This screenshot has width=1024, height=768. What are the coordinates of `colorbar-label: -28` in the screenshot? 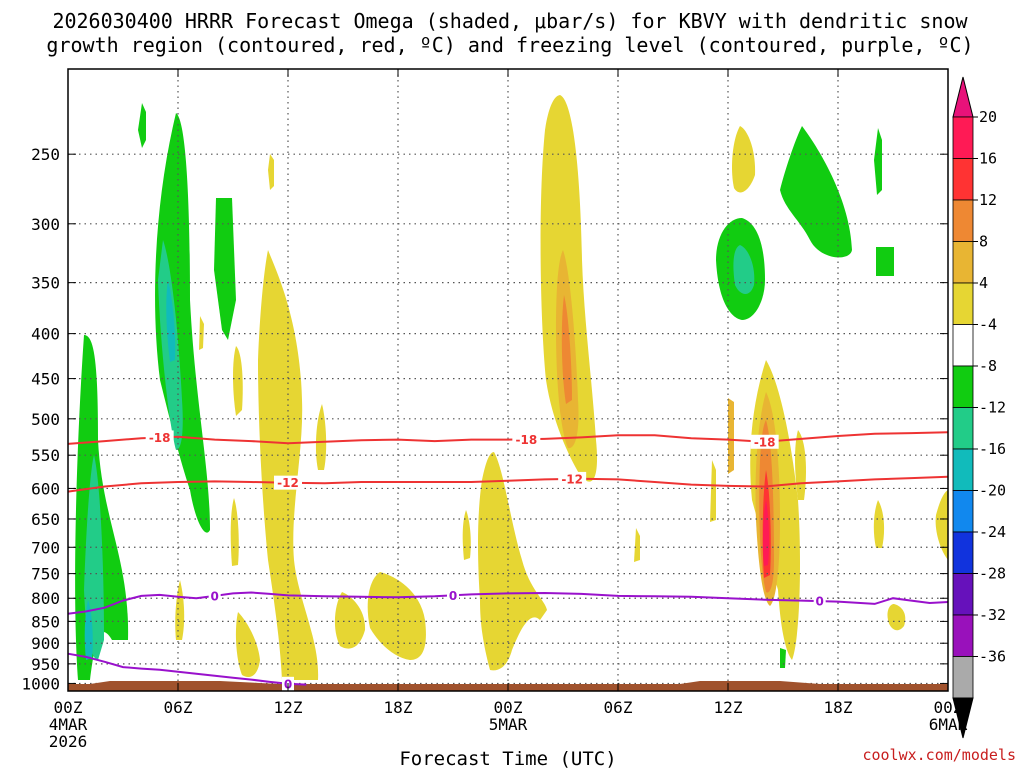 It's located at (992, 574).